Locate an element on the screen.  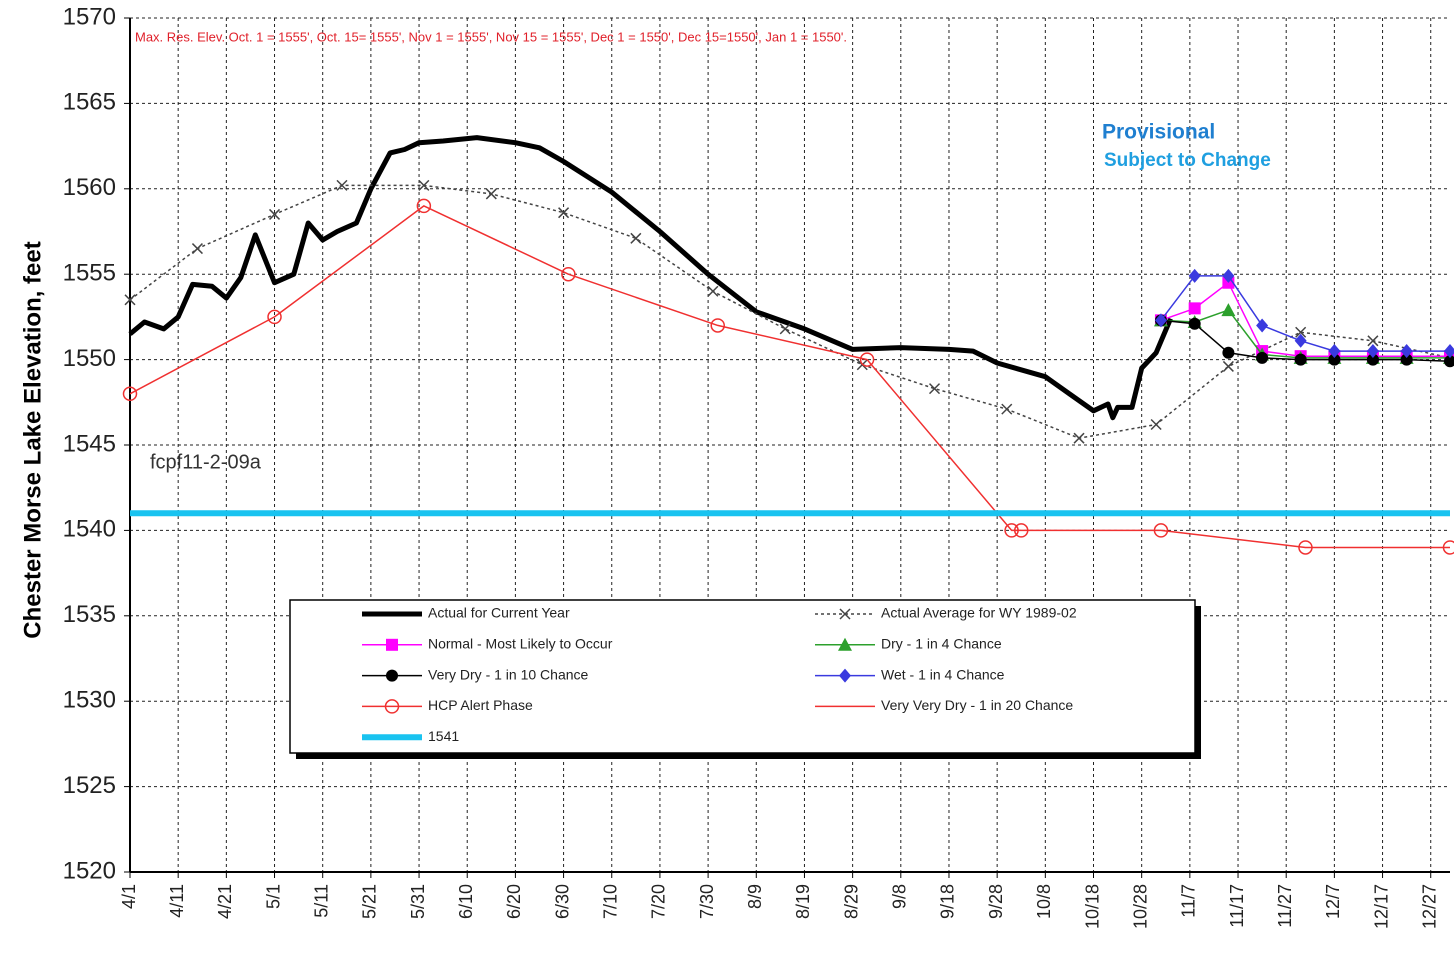
x-tick-label: 4/21 is located at coordinates (225, 901).